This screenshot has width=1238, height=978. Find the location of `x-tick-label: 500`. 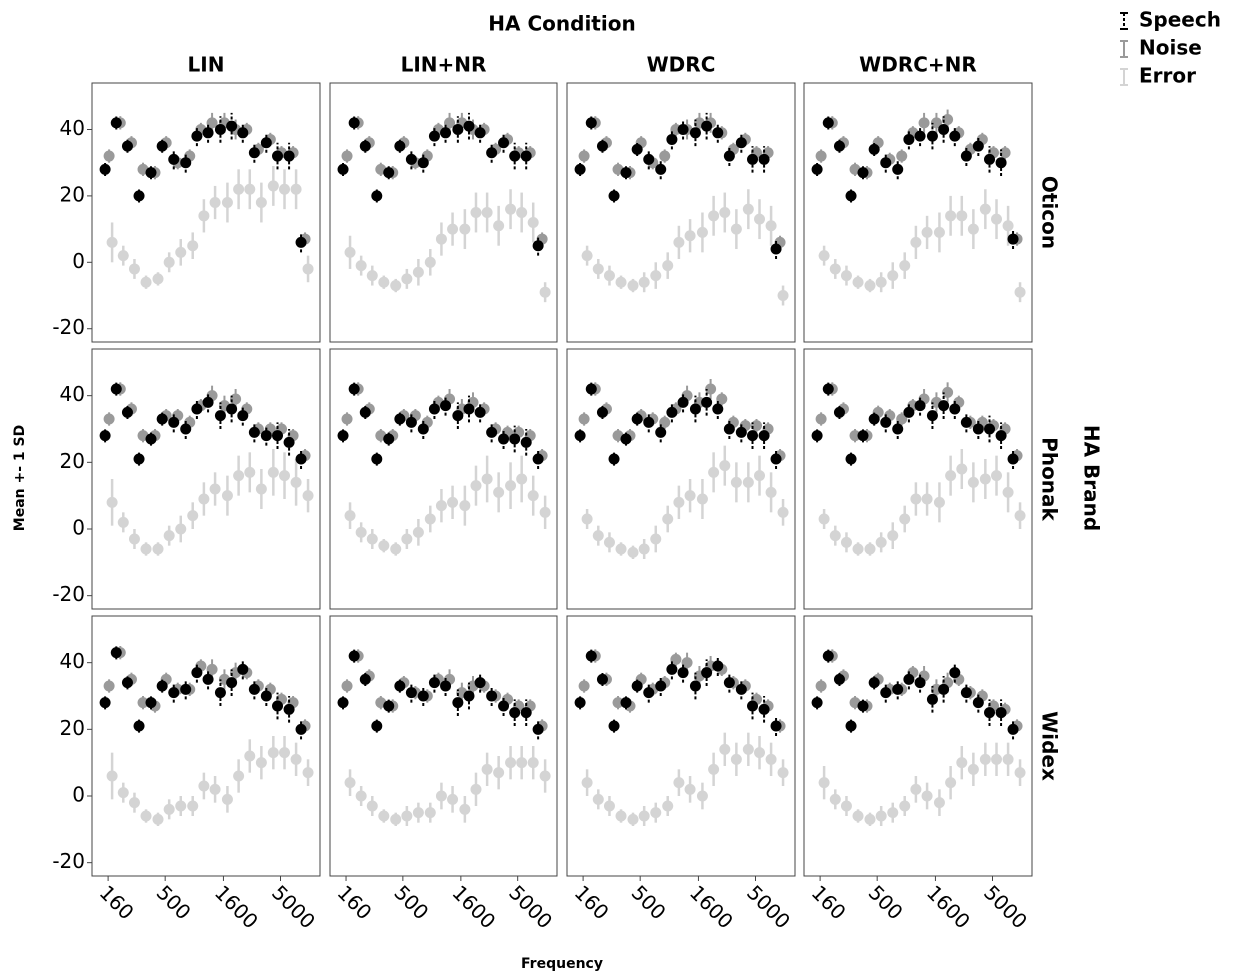

x-tick-label: 500 is located at coordinates (649, 902).